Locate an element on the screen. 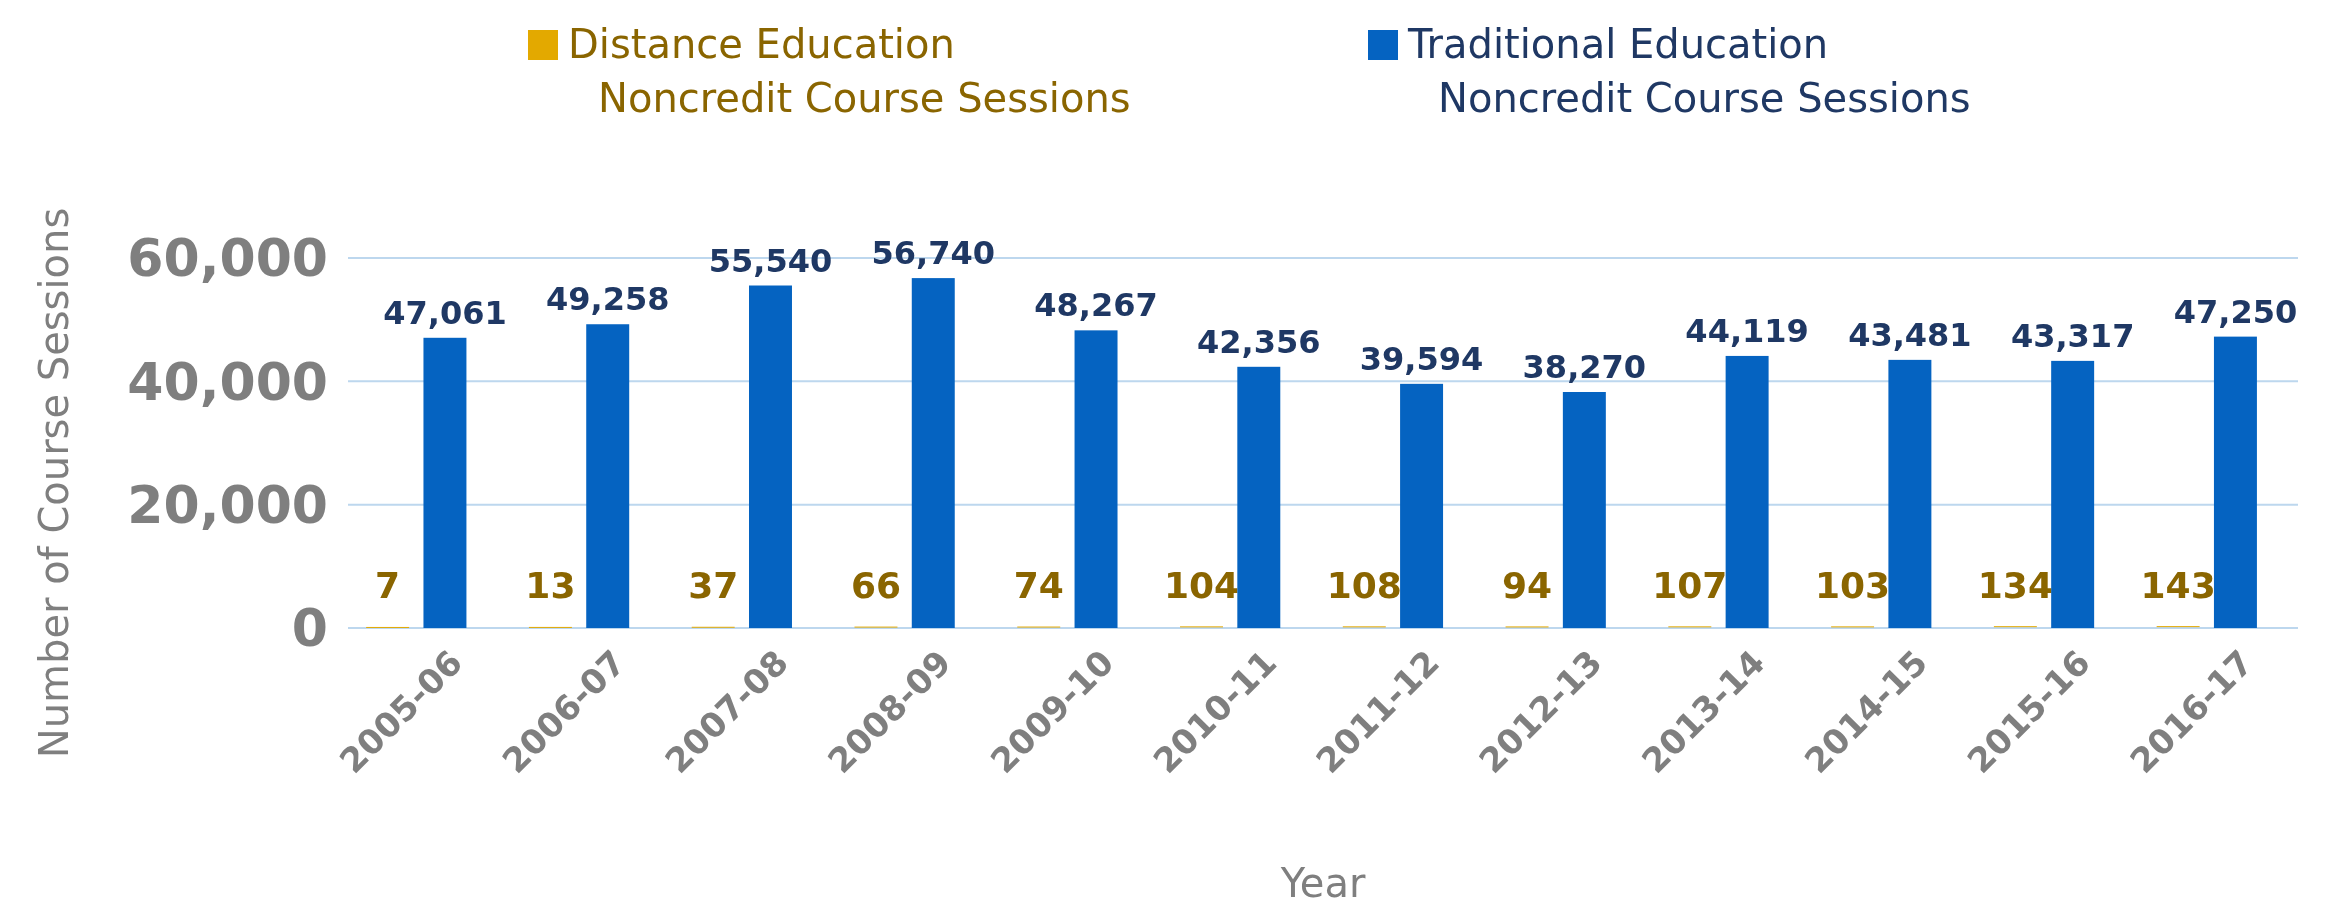 The width and height of the screenshot is (2351, 901). data-label: 39,594 is located at coordinates (1421, 358).